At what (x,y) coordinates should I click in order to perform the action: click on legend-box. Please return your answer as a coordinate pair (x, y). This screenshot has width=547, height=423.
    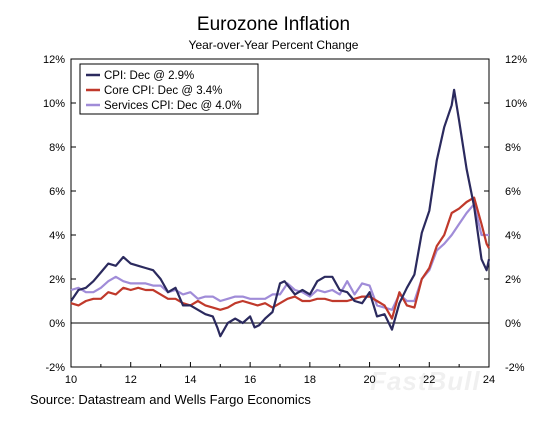
    Looking at the image, I should click on (169, 89).